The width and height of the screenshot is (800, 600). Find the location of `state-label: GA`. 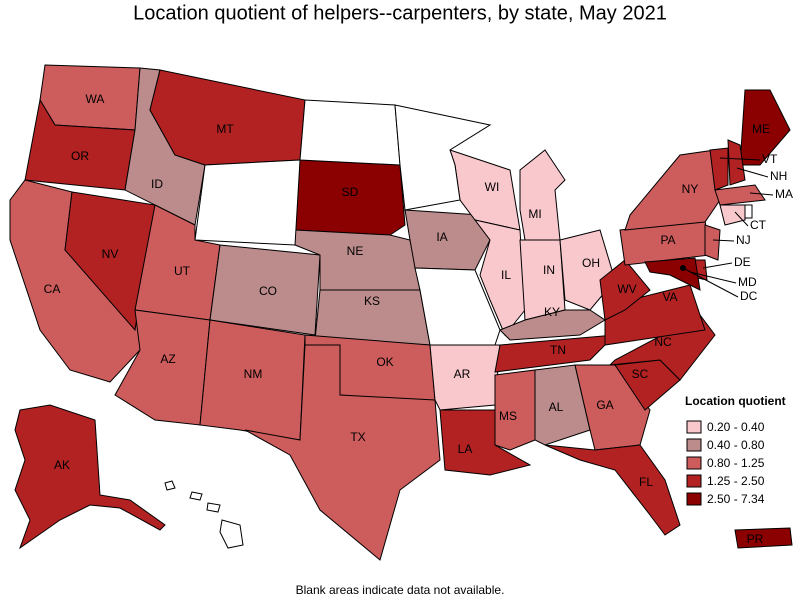

state-label: GA is located at coordinates (604, 405).